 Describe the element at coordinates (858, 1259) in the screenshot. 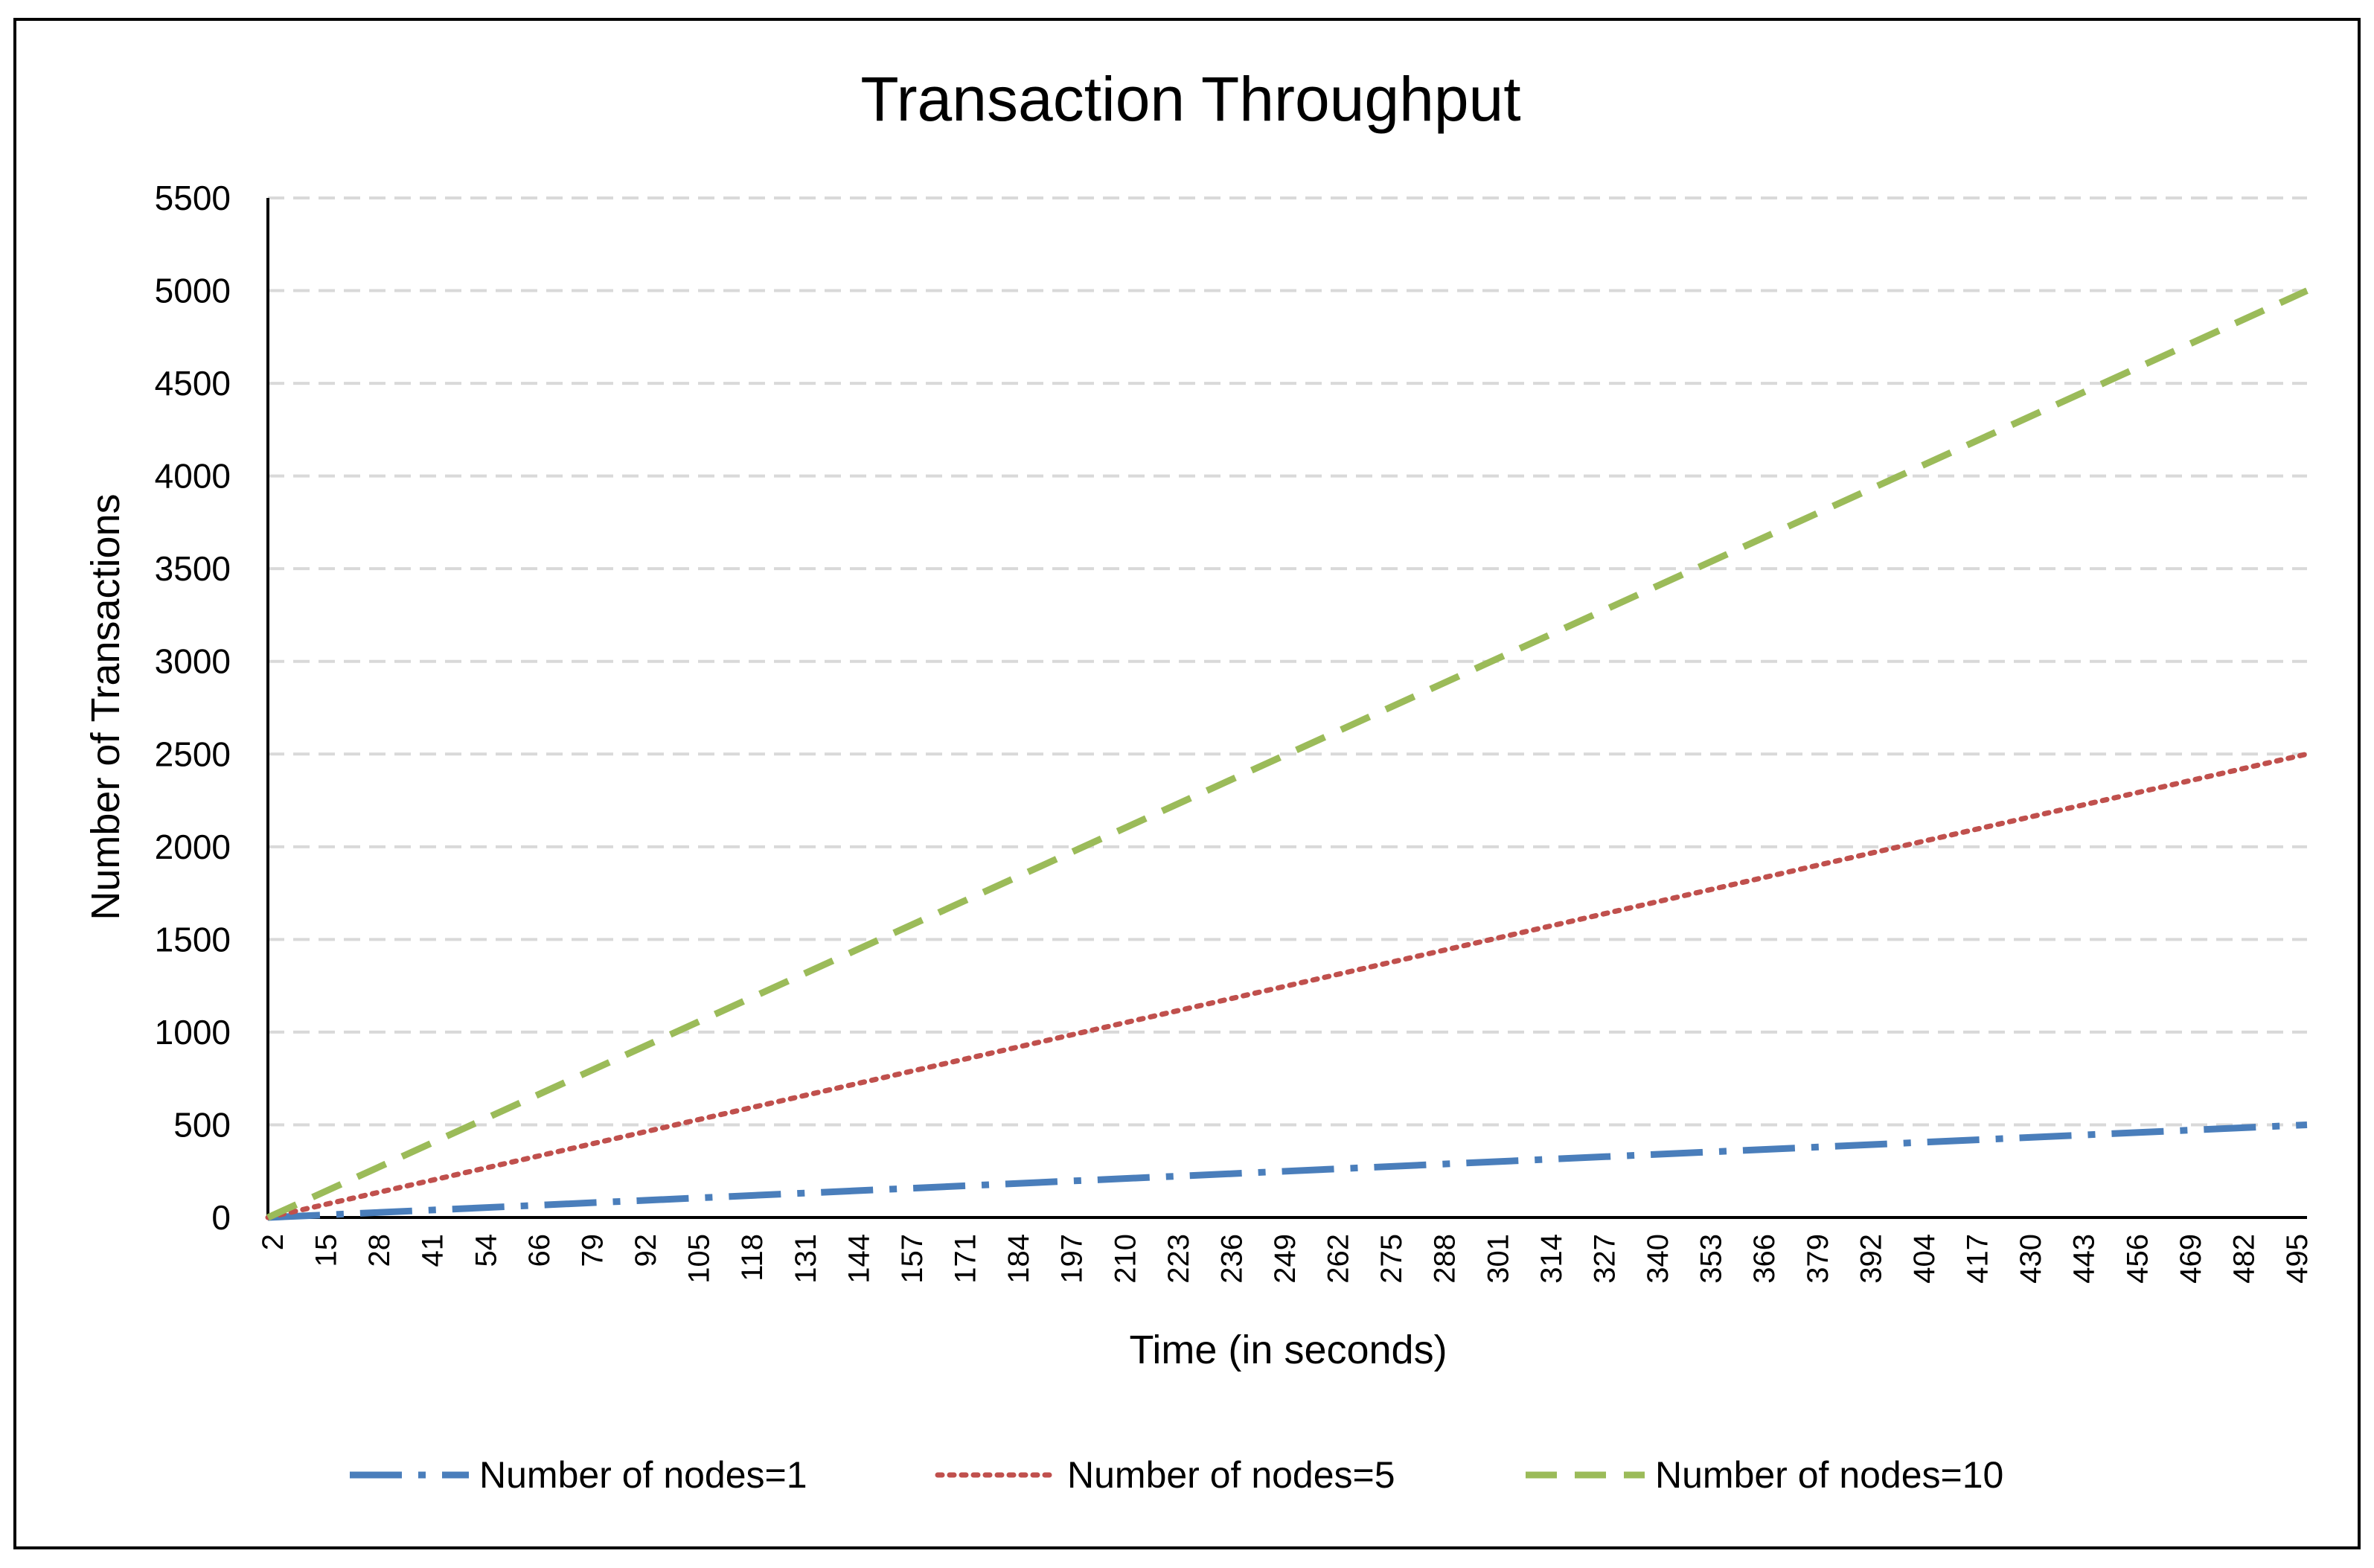

I see `x-tick-label: 144` at that location.